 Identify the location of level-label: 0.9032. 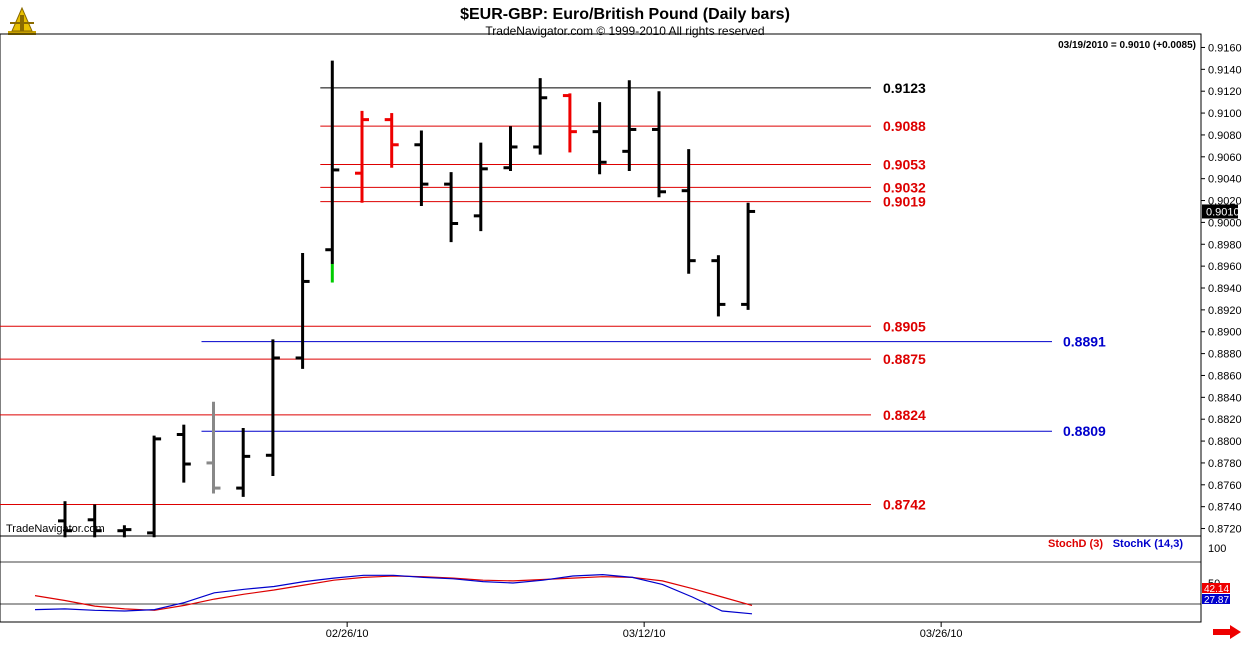
(904, 187).